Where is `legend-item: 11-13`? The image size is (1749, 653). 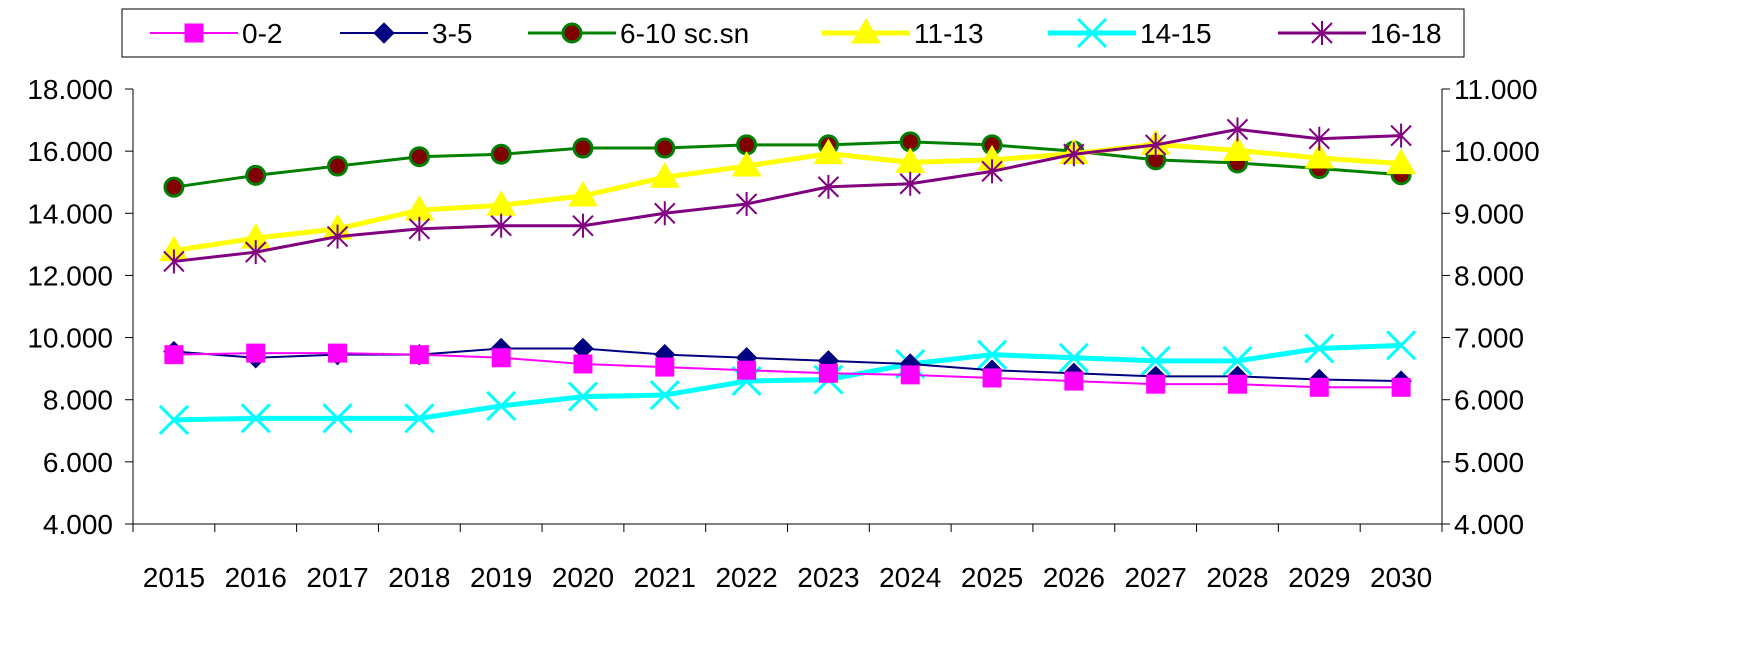
legend-item: 11-13 is located at coordinates (903, 33).